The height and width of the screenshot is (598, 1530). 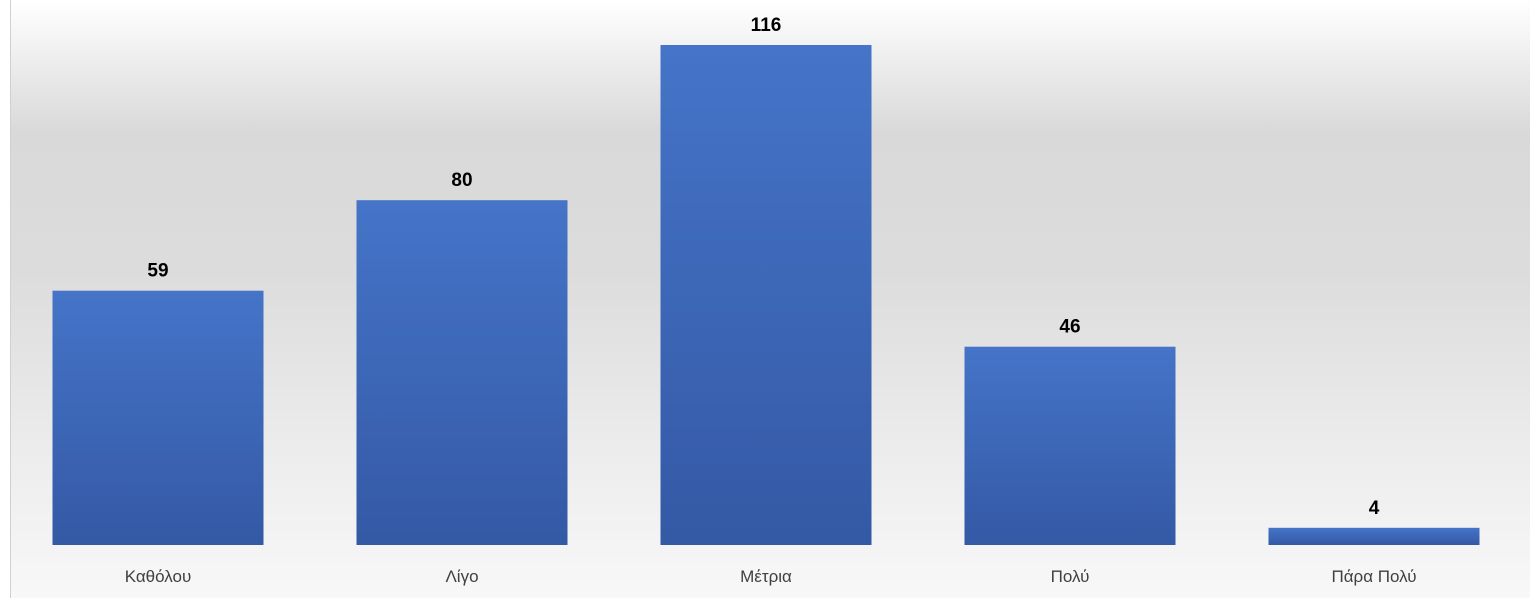 I want to click on category-label-1: Καθόλου, so click(x=158, y=576).